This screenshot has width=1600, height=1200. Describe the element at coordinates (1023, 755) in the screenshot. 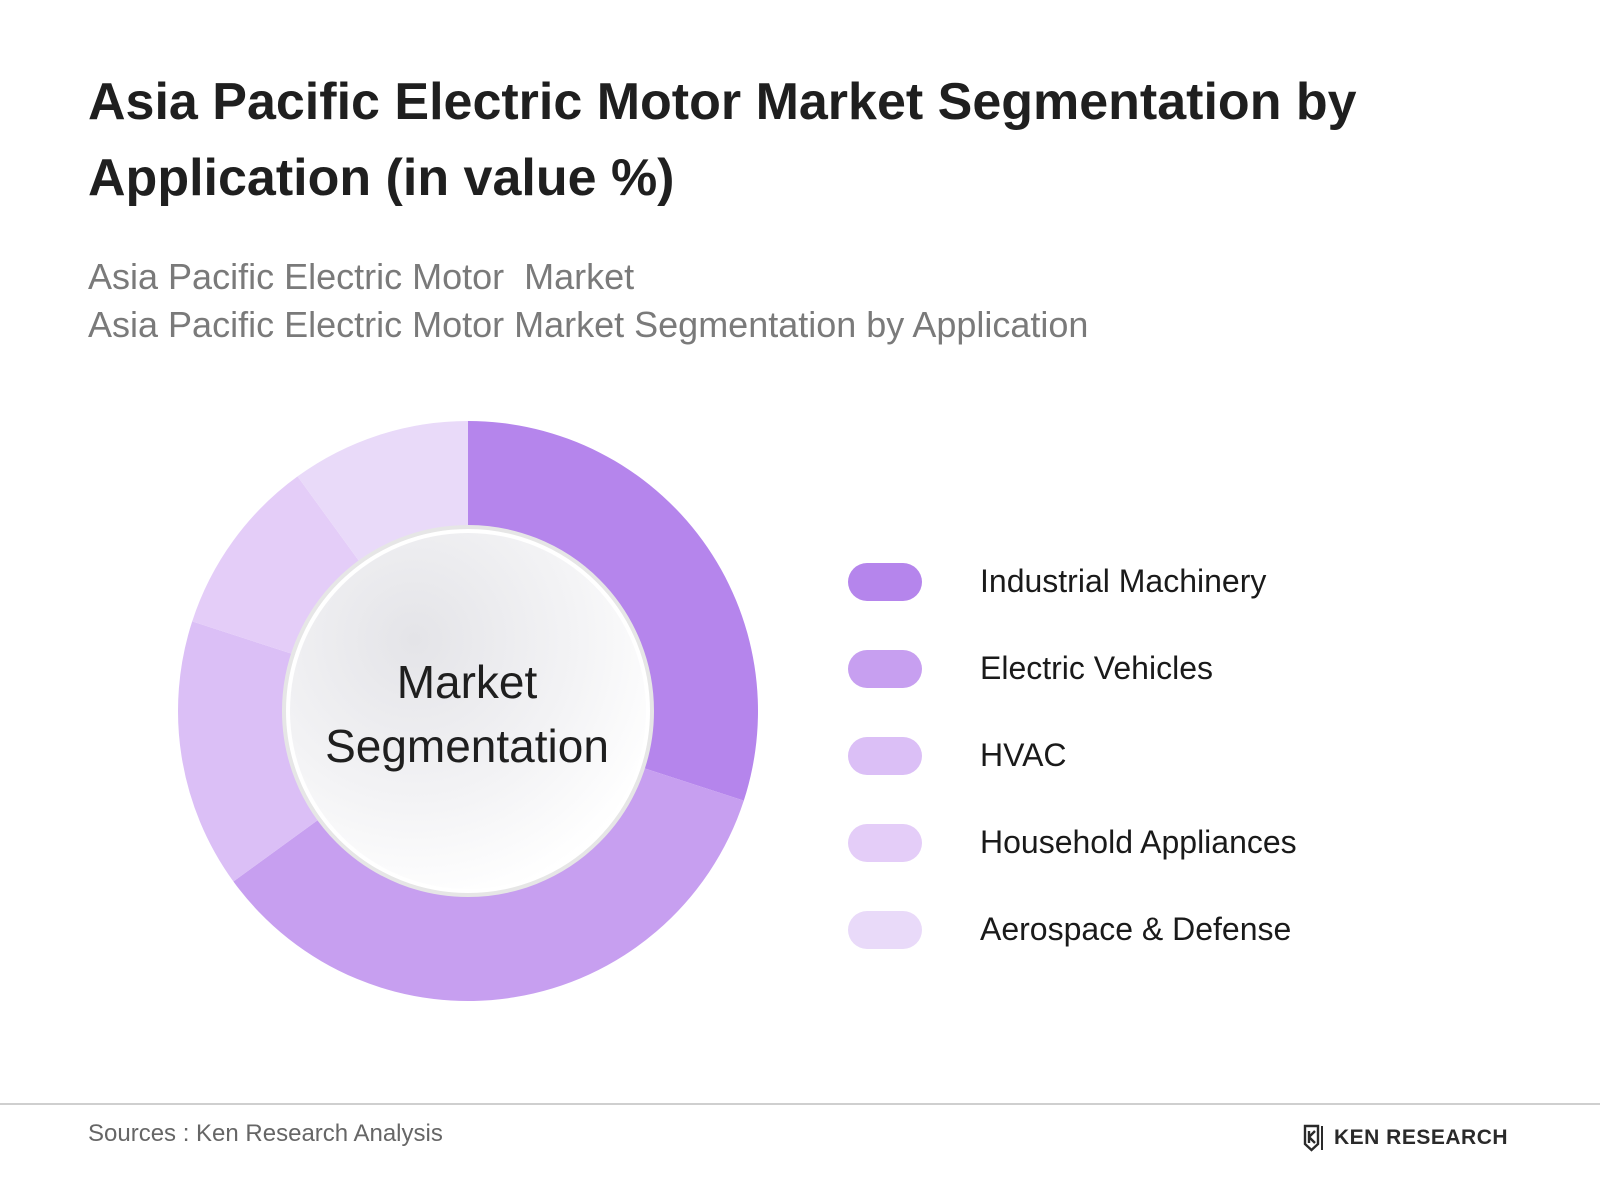

I see `legend-label: HVAC` at that location.